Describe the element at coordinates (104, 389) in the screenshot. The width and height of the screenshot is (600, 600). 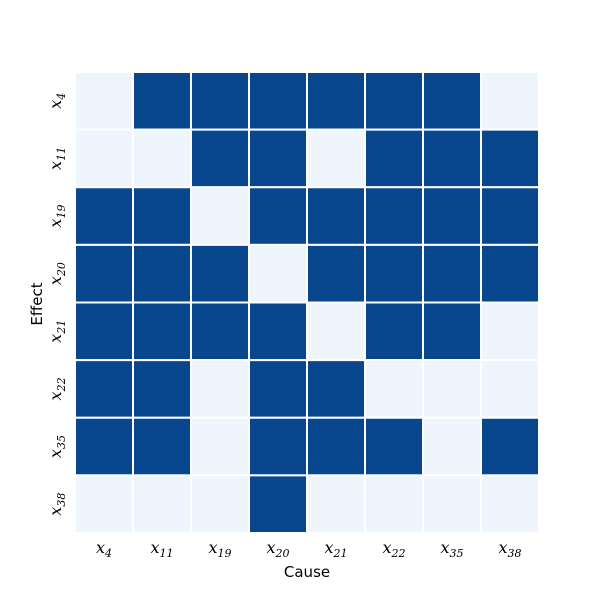
I see `heatmap-cell-r5-c0` at that location.